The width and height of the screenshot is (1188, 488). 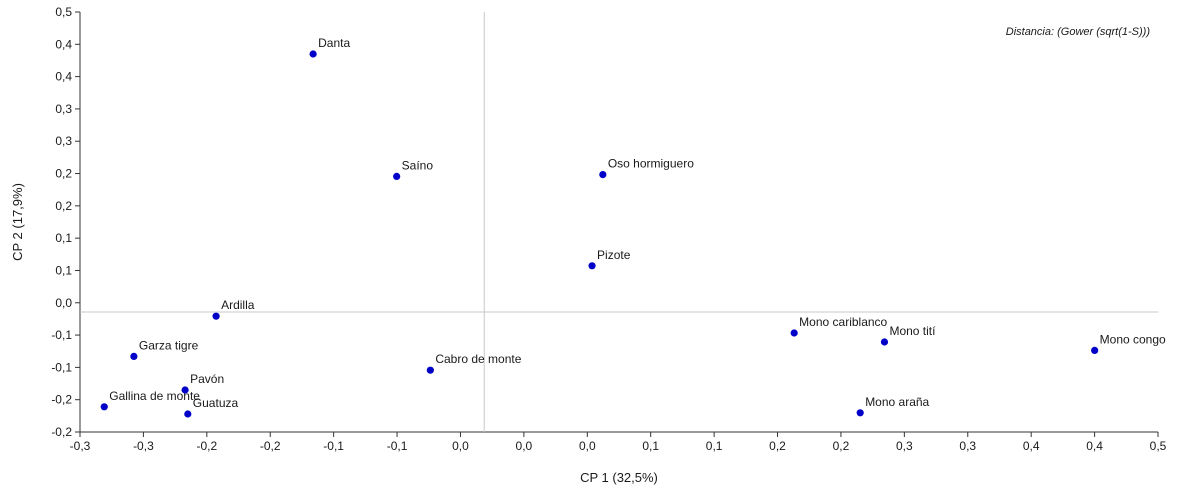 What do you see at coordinates (63, 303) in the screenshot?
I see `y-tick-label: 0,0` at bounding box center [63, 303].